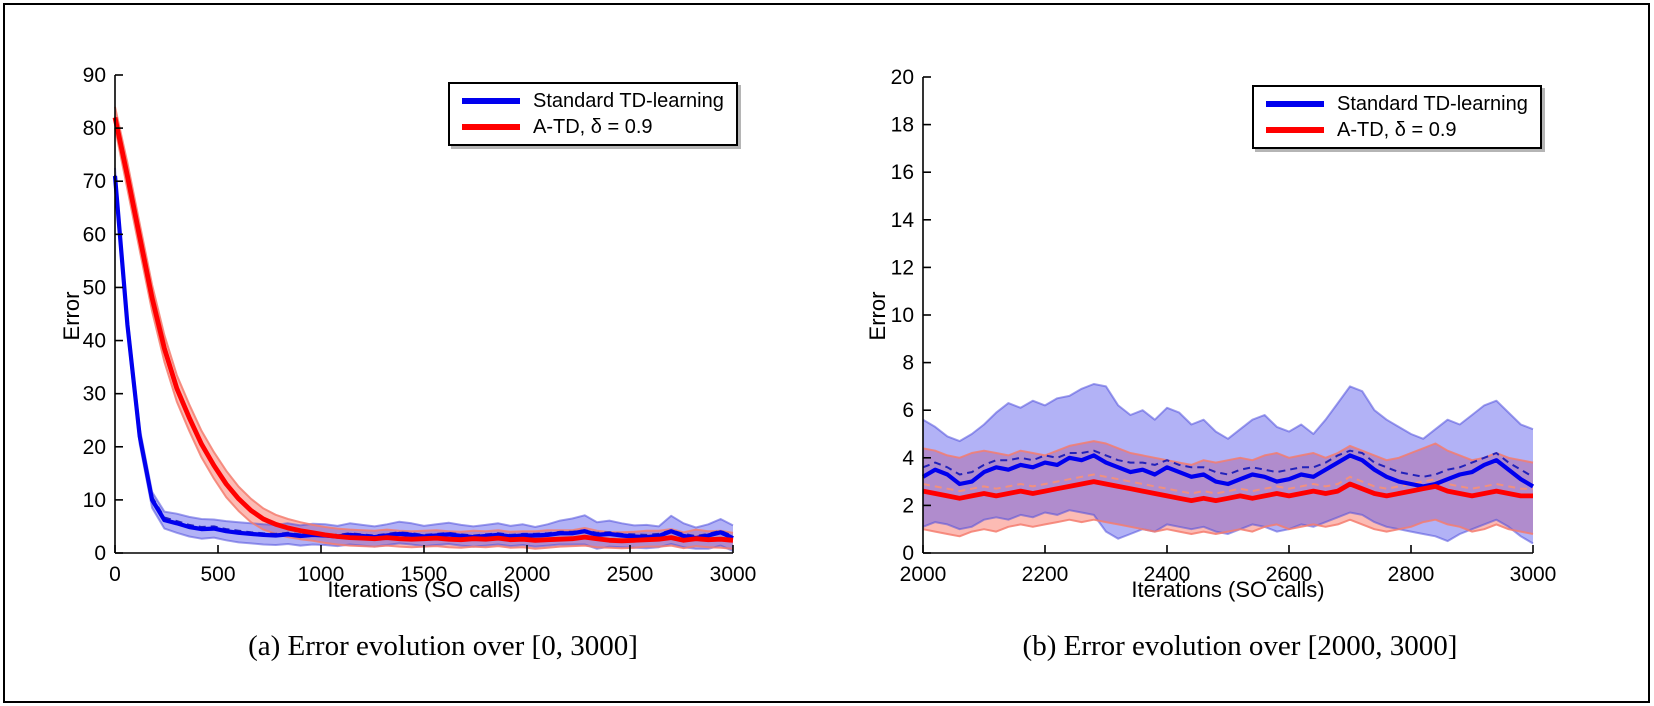 This screenshot has height=706, width=1654. What do you see at coordinates (1045, 574) in the screenshot?
I see `x-tick-label: 2200` at bounding box center [1045, 574].